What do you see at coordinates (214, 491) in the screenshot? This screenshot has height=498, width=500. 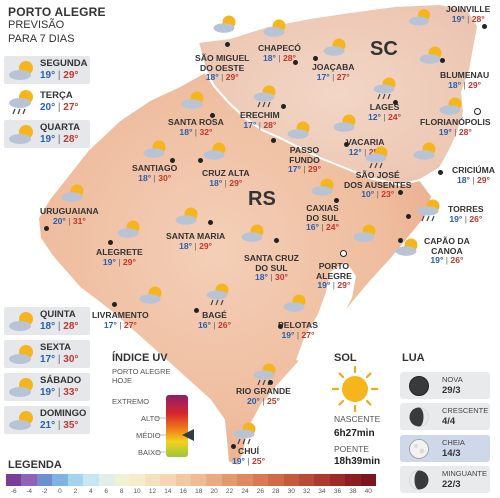 I see `legend-value: 20` at bounding box center [214, 491].